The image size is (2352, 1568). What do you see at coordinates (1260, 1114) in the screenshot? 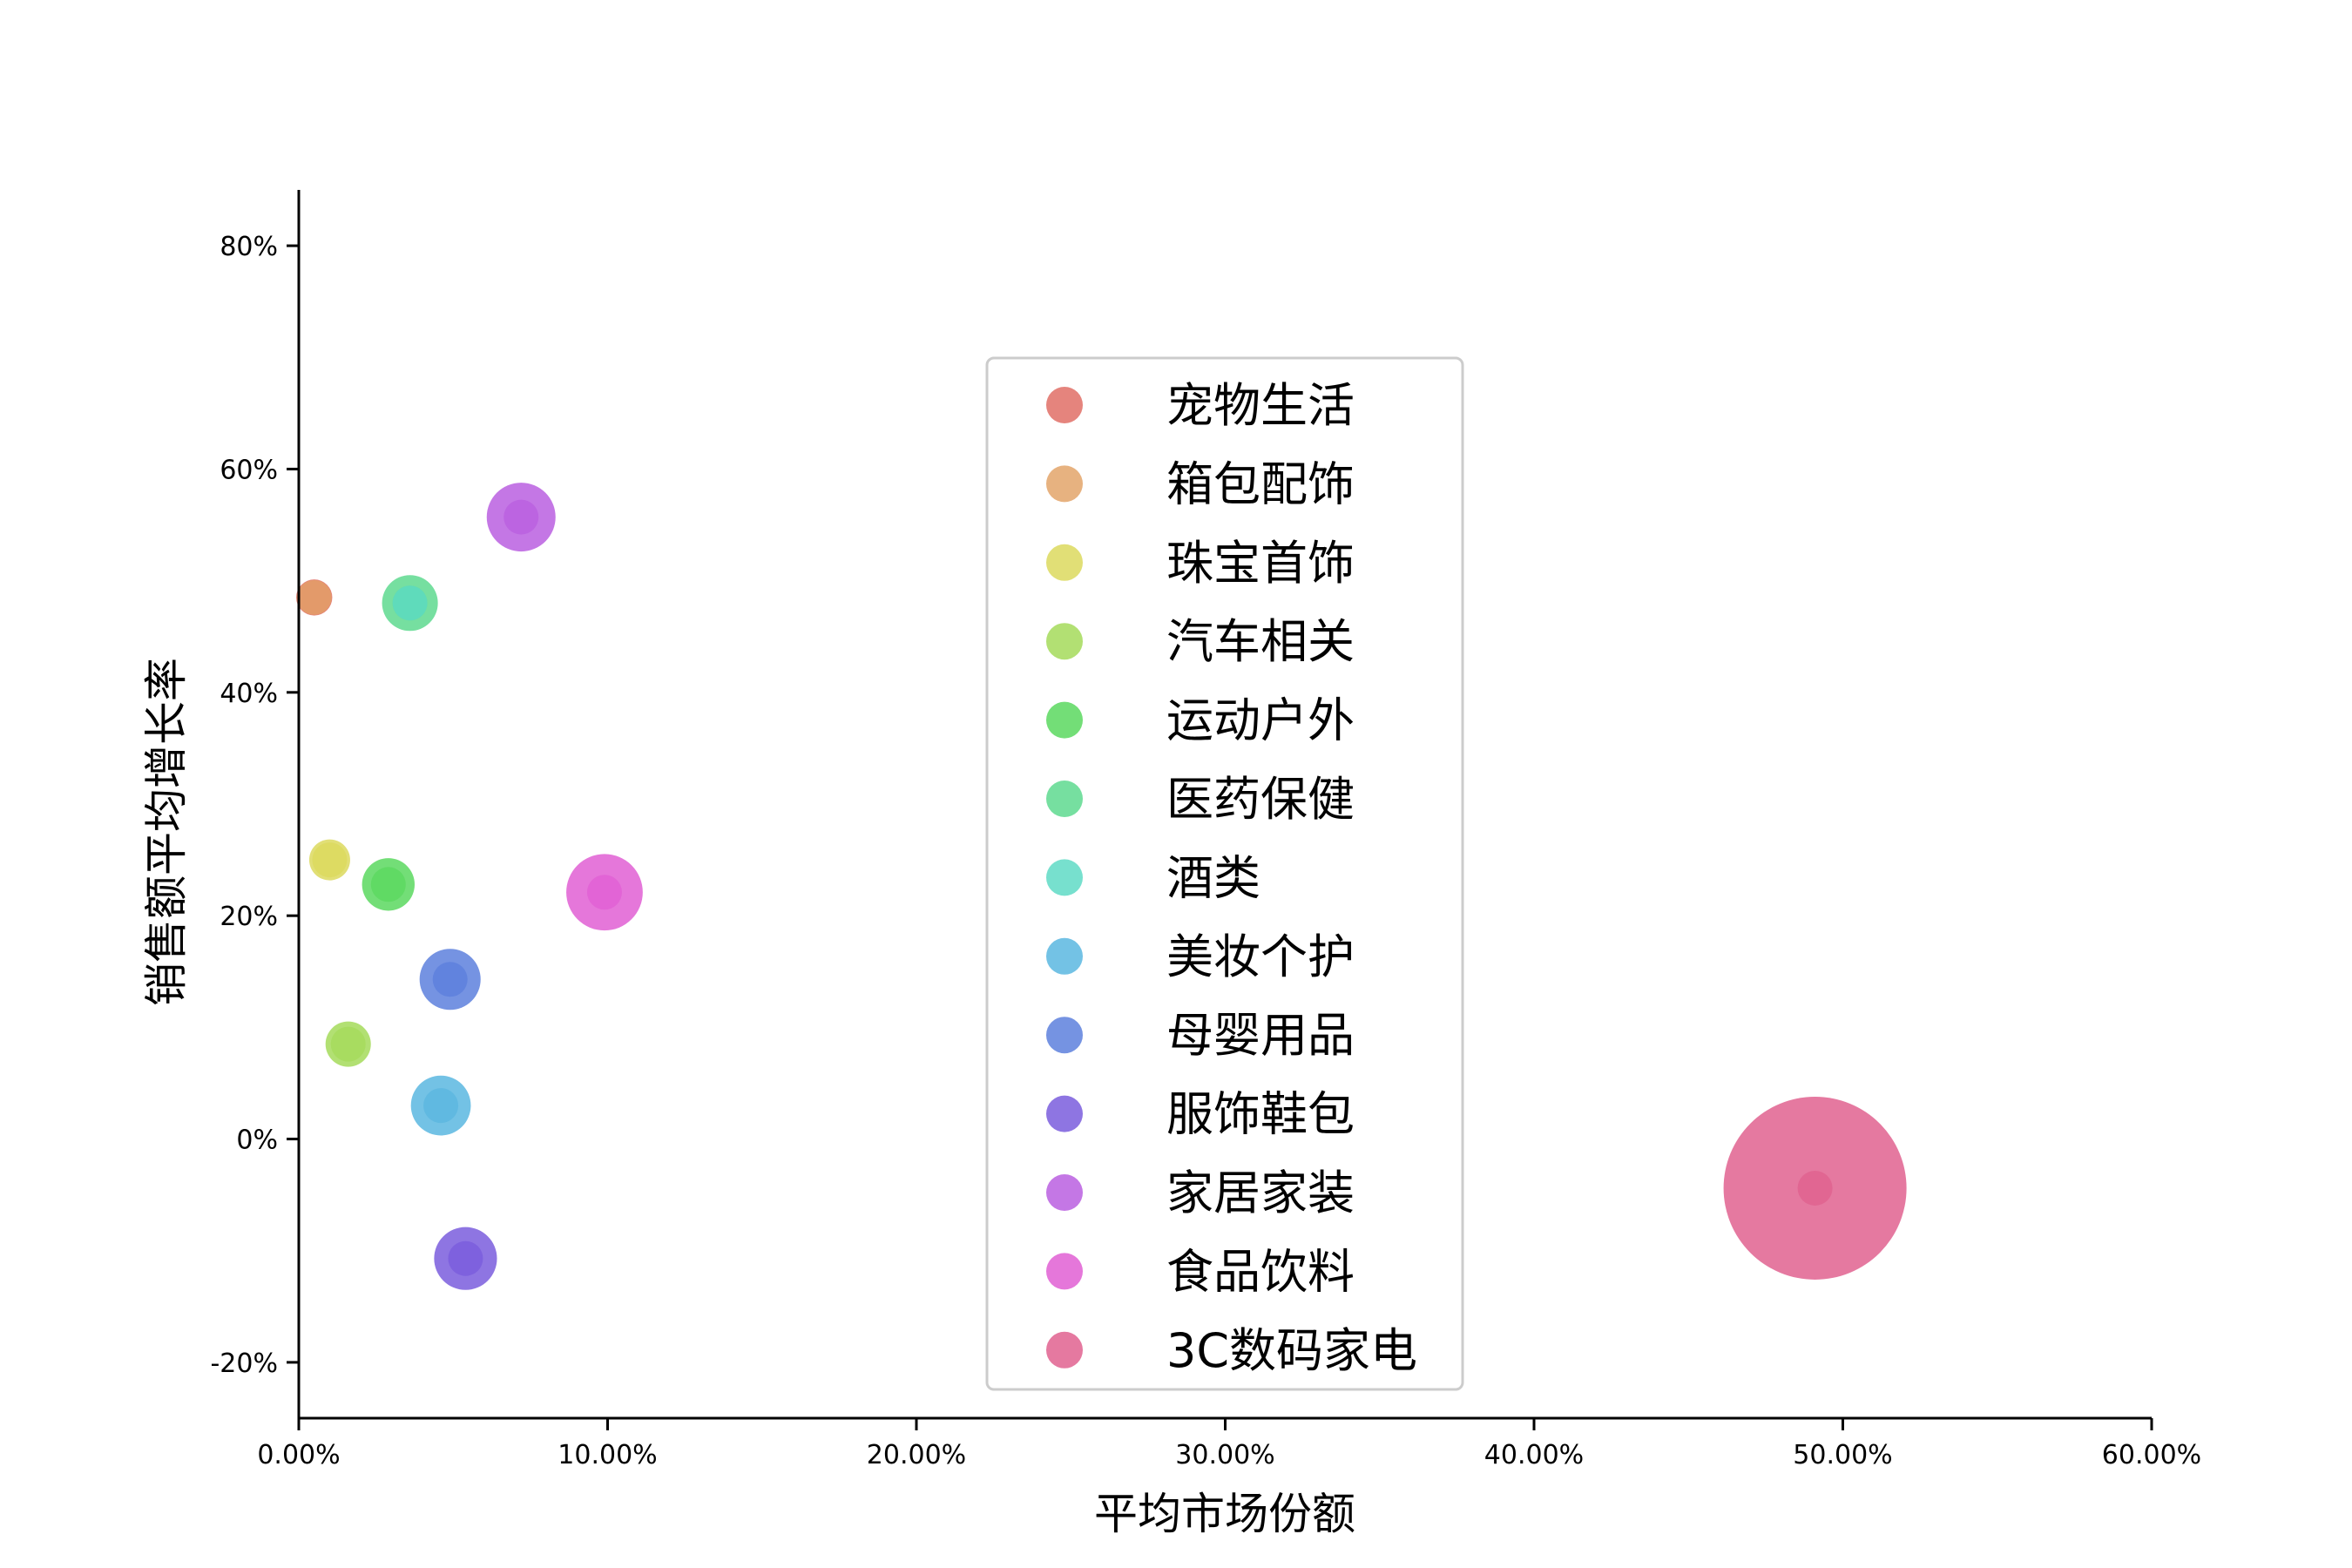
I see `legend-label: 服饰鞋包` at bounding box center [1260, 1114].